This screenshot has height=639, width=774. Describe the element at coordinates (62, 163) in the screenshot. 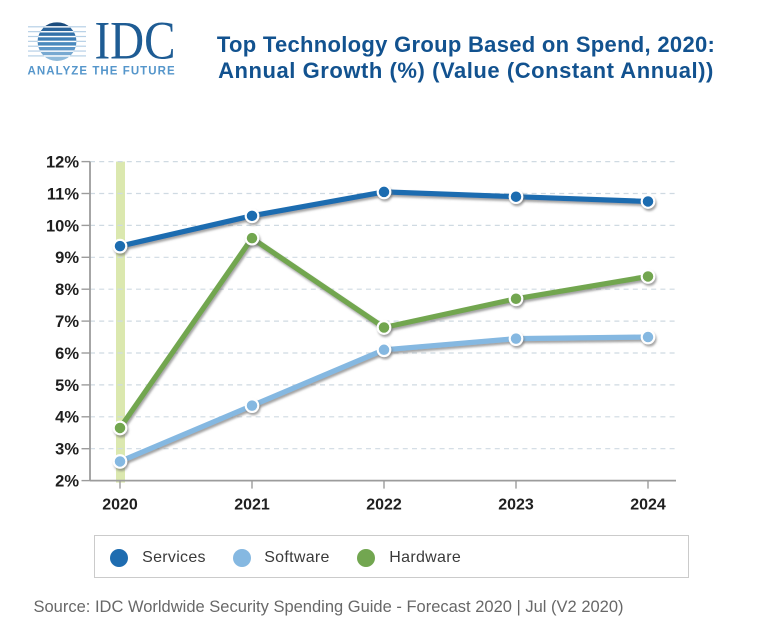

I see `svg-text: 12%` at that location.